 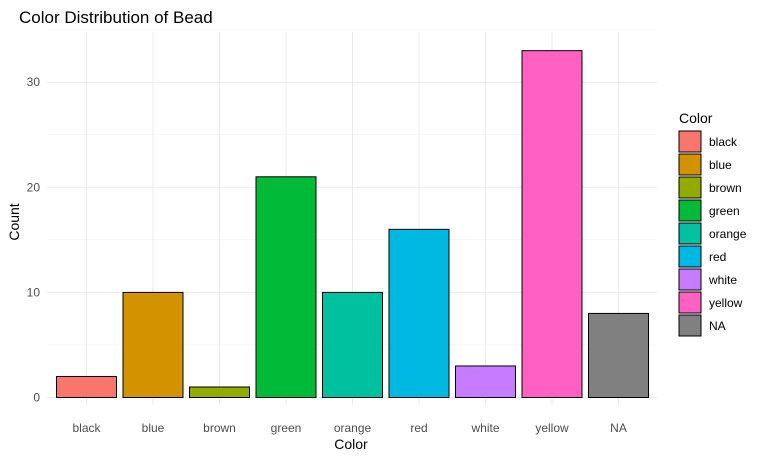 What do you see at coordinates (690, 325) in the screenshot?
I see `legend-key-na` at bounding box center [690, 325].